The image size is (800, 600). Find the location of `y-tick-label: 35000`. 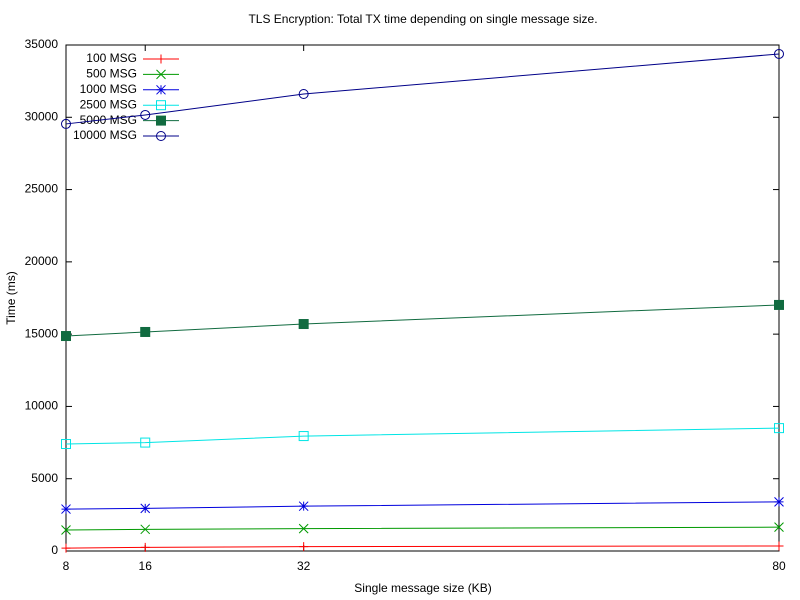

y-tick-label: 35000 is located at coordinates (42, 44).